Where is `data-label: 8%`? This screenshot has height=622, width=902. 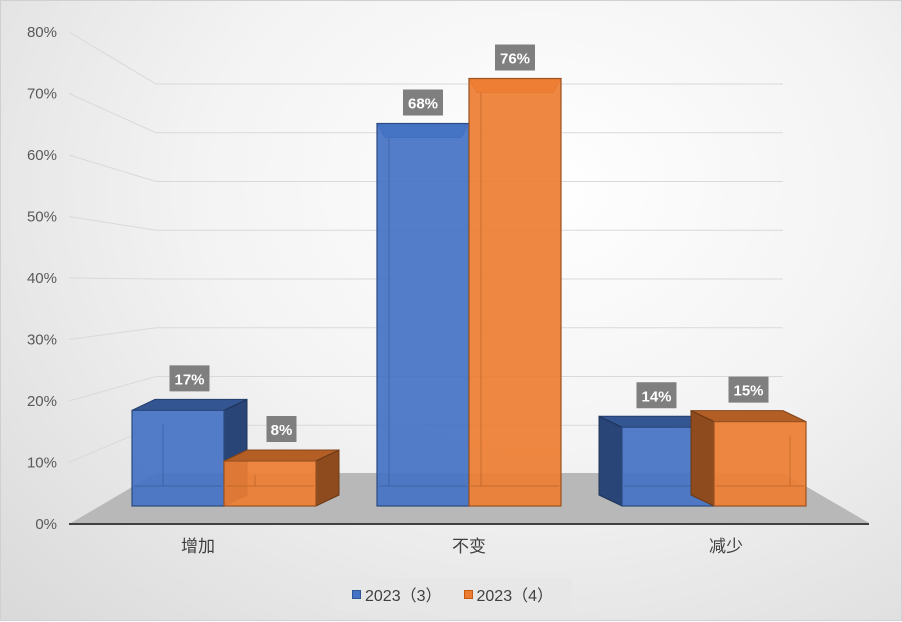 data-label: 8% is located at coordinates (282, 430).